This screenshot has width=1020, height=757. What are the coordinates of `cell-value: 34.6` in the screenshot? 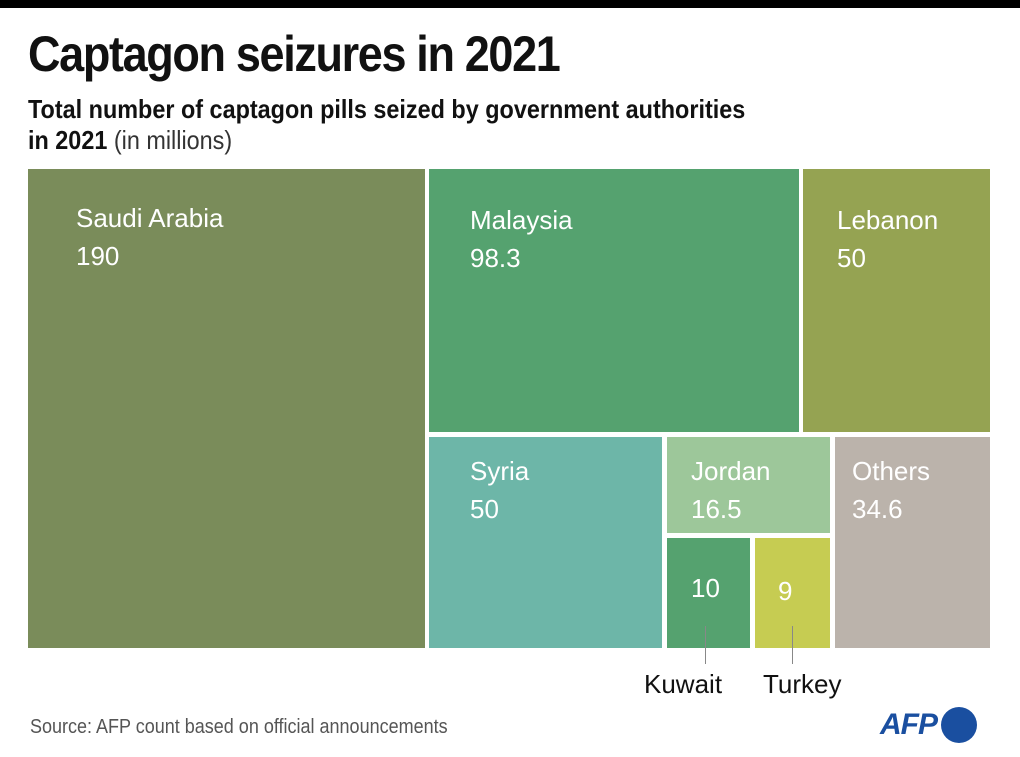 It's located at (877, 509).